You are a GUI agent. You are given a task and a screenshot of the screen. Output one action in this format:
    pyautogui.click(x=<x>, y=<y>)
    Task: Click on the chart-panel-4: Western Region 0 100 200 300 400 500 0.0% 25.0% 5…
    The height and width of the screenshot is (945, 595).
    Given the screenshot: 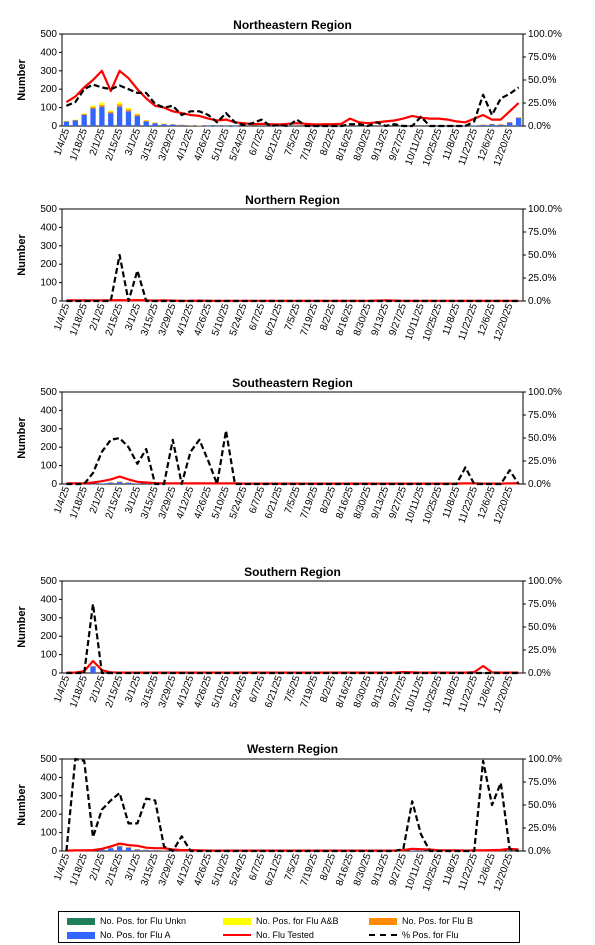 What is the action you would take?
    pyautogui.click(x=289, y=817)
    